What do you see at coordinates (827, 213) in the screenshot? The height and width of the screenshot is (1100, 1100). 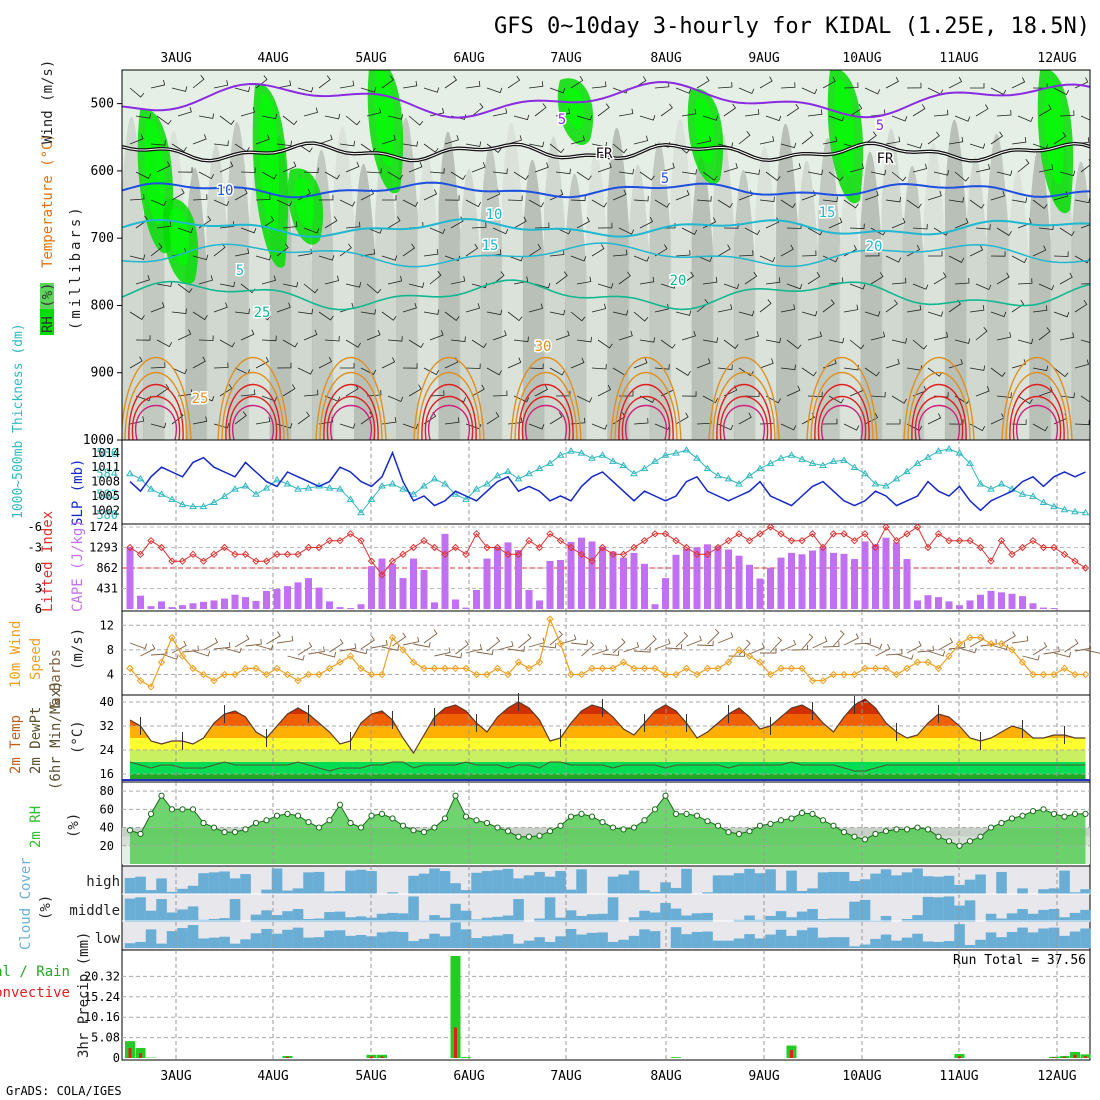 I see `contour-label: 15` at bounding box center [827, 213].